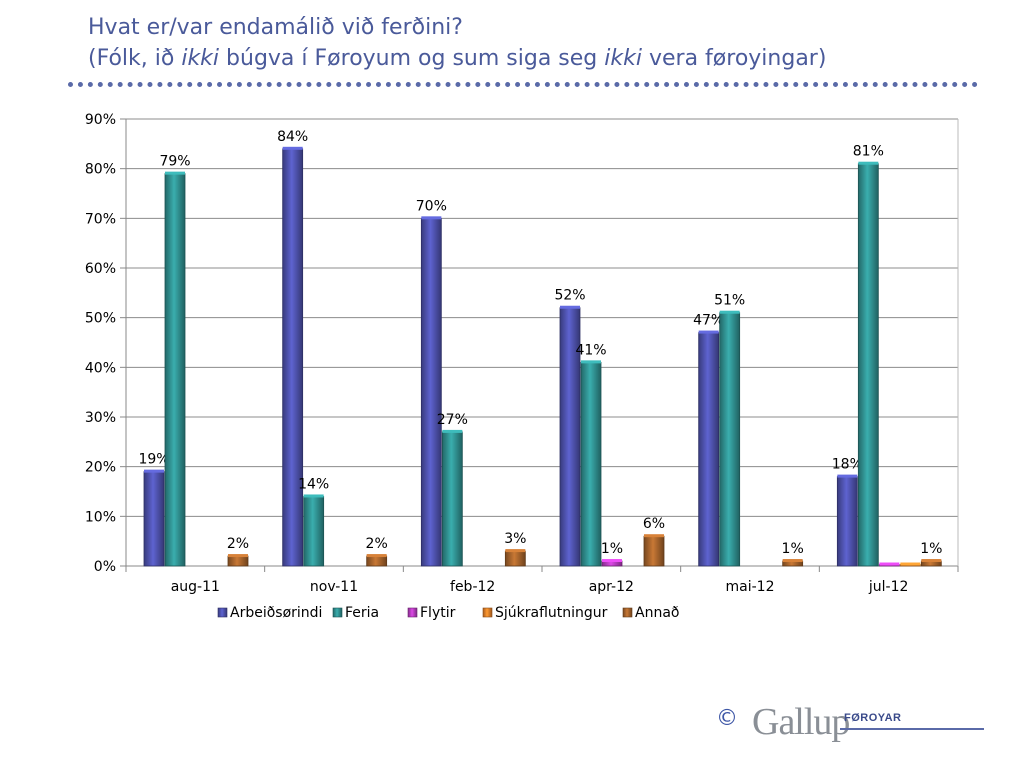  Describe the element at coordinates (100, 219) in the screenshot. I see `y-tick-label: 70%` at that location.